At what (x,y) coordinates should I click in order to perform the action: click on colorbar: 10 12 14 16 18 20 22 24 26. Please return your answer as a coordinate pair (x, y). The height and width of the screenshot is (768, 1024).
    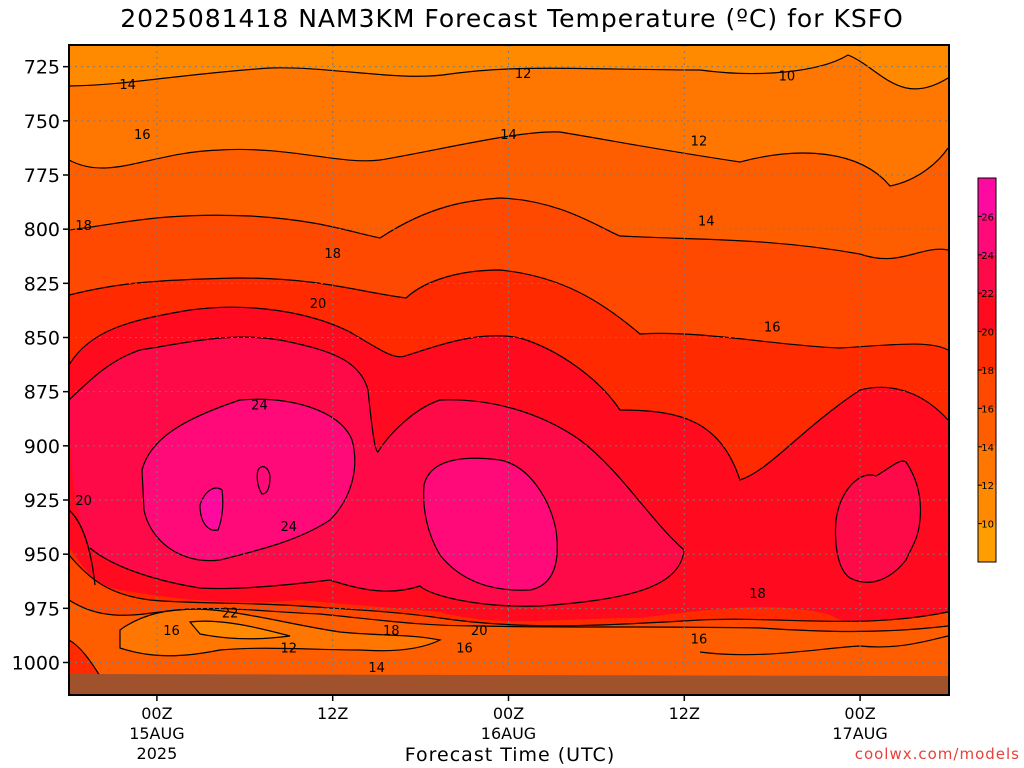
    Looking at the image, I should click on (987, 370).